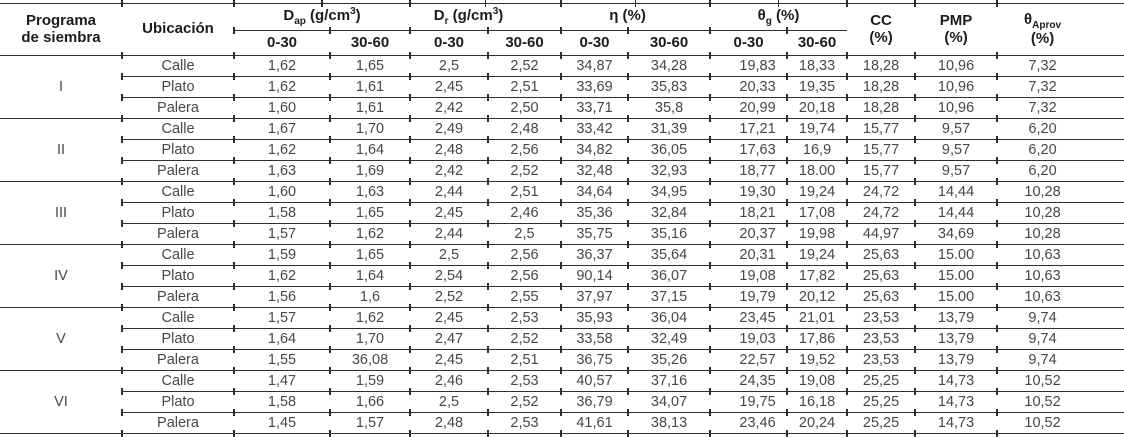  Describe the element at coordinates (449, 109) in the screenshot. I see `value-cell: 2,42` at that location.